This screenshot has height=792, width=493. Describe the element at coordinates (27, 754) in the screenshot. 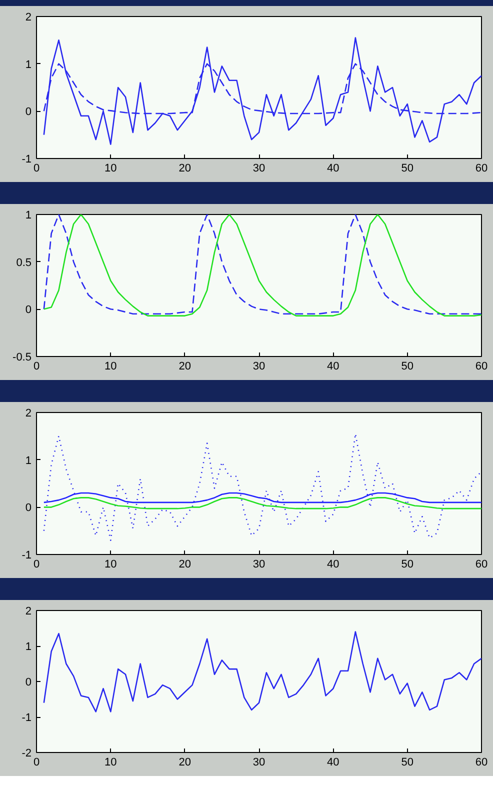

I see `y-tick-label: -2` at that location.